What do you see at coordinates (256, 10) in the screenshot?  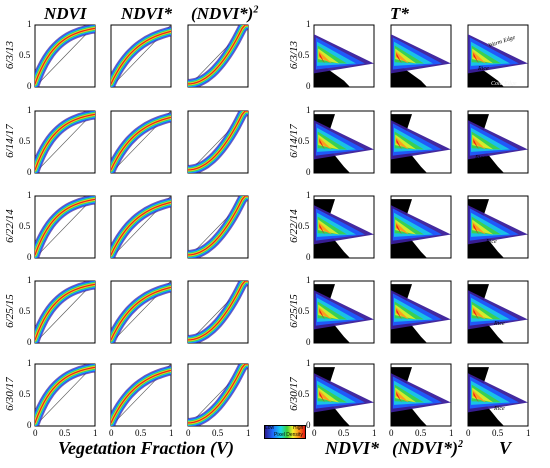 I see `col-title-squared-exponent: 2` at bounding box center [256, 10].